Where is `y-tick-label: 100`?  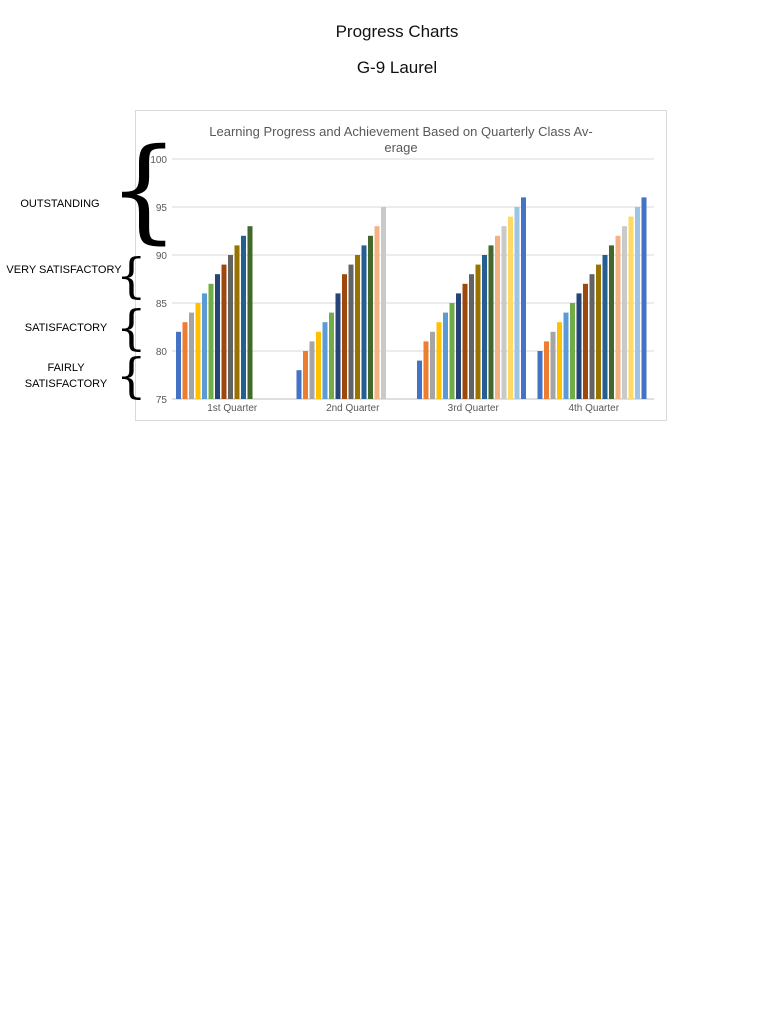
y-tick-label: 100 is located at coordinates (158, 160).